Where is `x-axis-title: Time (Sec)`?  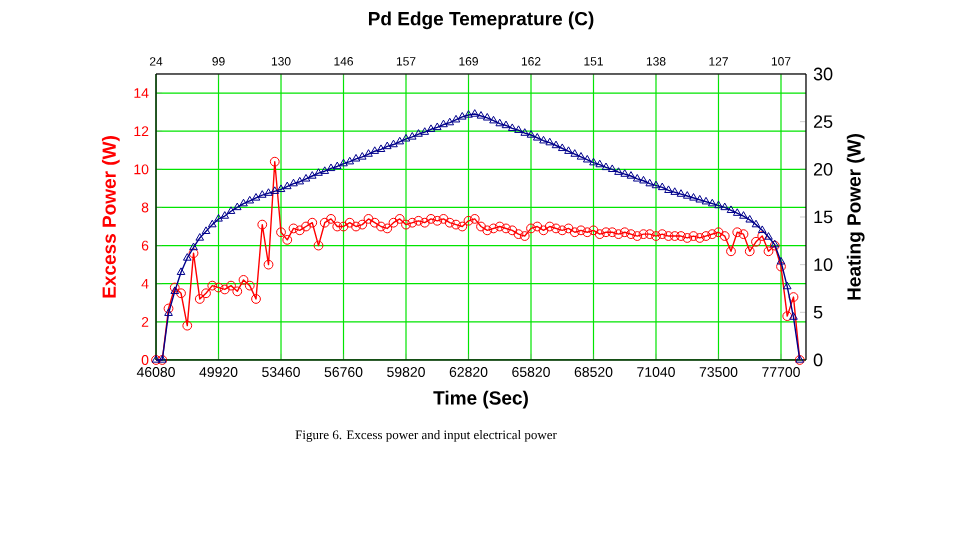 x-axis-title: Time (Sec) is located at coordinates (480, 399).